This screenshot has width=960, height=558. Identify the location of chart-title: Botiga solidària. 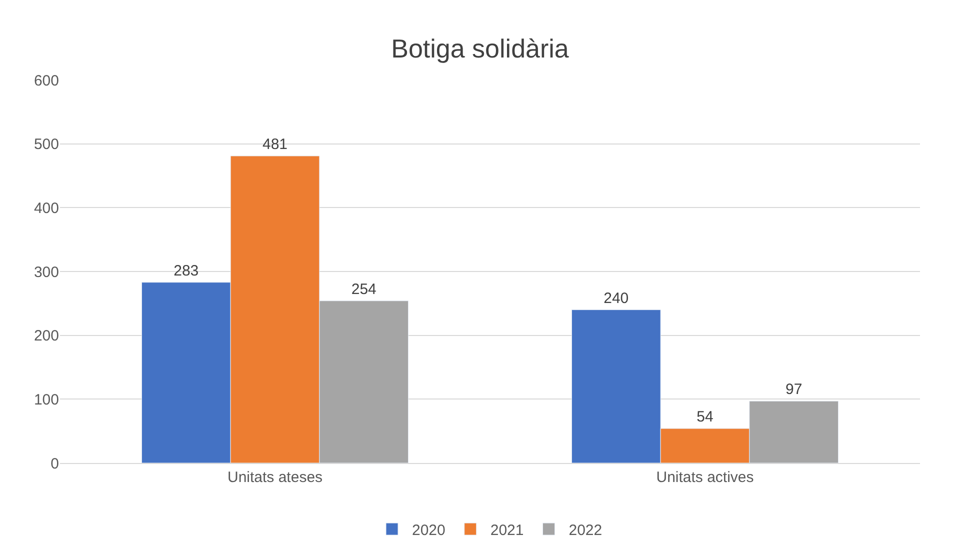
(480, 48).